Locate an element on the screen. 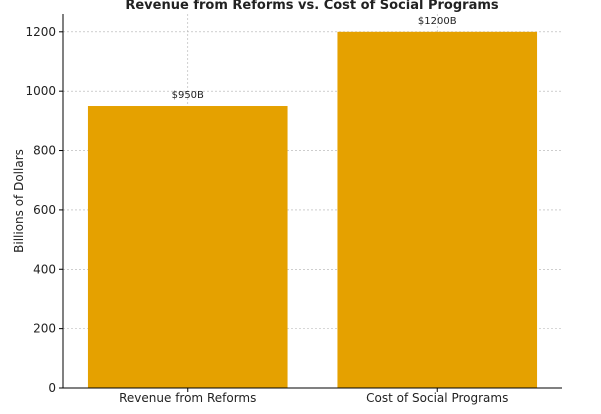 Image resolution: width=601 pixels, height=414 pixels. y-axis-ticks: 0 200 400 600 800 1000 1200 is located at coordinates (44, 210).